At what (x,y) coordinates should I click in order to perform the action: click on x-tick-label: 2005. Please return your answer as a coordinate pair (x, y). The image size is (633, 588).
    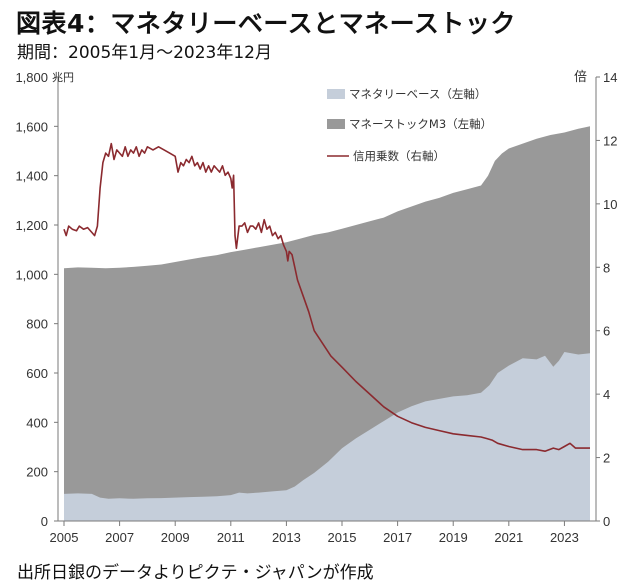
    Looking at the image, I should click on (64, 537).